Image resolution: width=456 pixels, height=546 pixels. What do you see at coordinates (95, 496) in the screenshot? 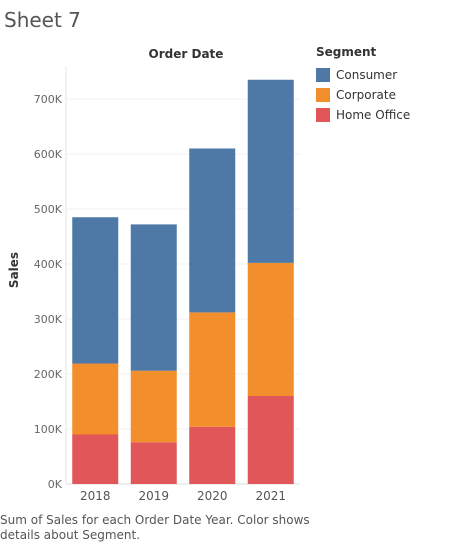
I see `x-tick-label: 2018` at bounding box center [95, 496].